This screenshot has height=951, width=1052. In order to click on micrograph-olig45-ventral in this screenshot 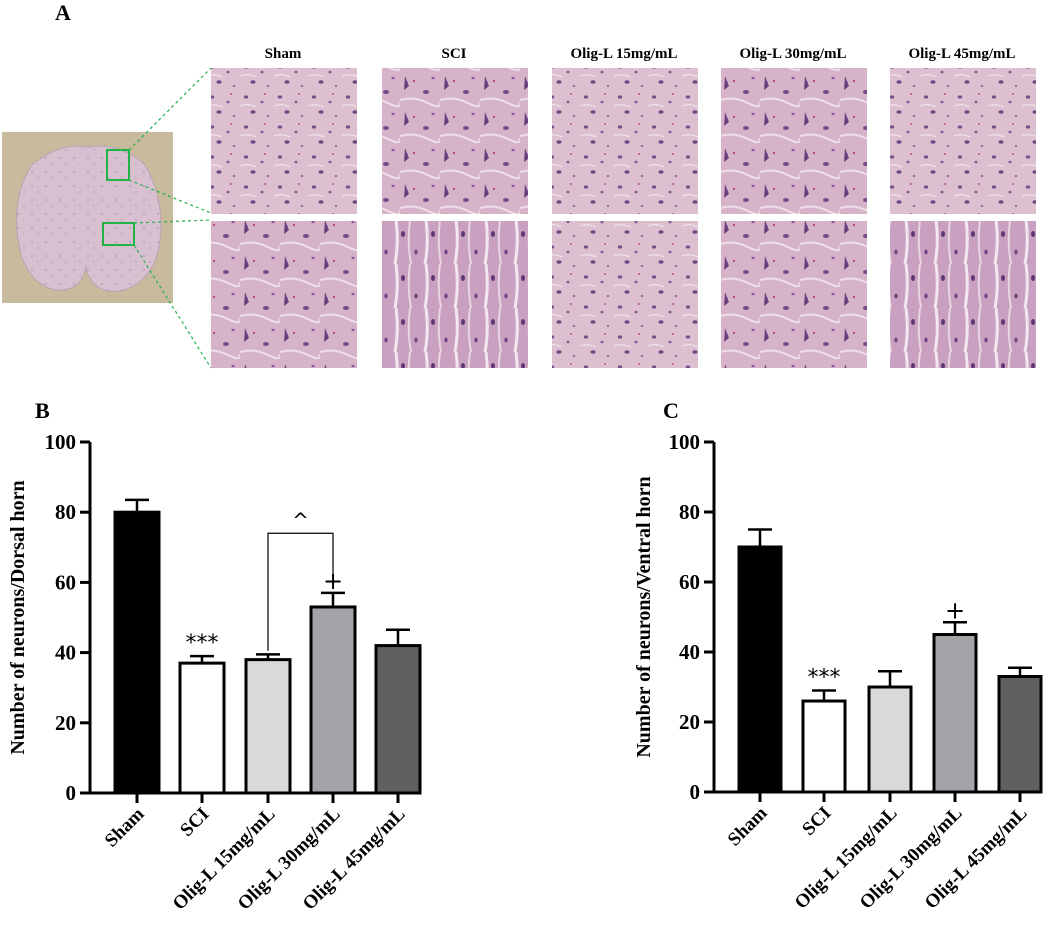, I will do `click(963, 294)`.